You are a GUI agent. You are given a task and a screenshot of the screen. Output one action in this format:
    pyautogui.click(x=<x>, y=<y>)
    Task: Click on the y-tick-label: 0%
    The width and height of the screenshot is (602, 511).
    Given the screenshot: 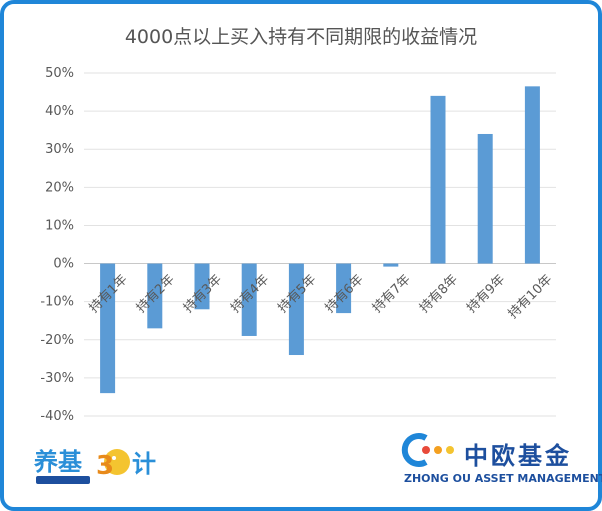 What is the action you would take?
    pyautogui.click(x=63, y=264)
    